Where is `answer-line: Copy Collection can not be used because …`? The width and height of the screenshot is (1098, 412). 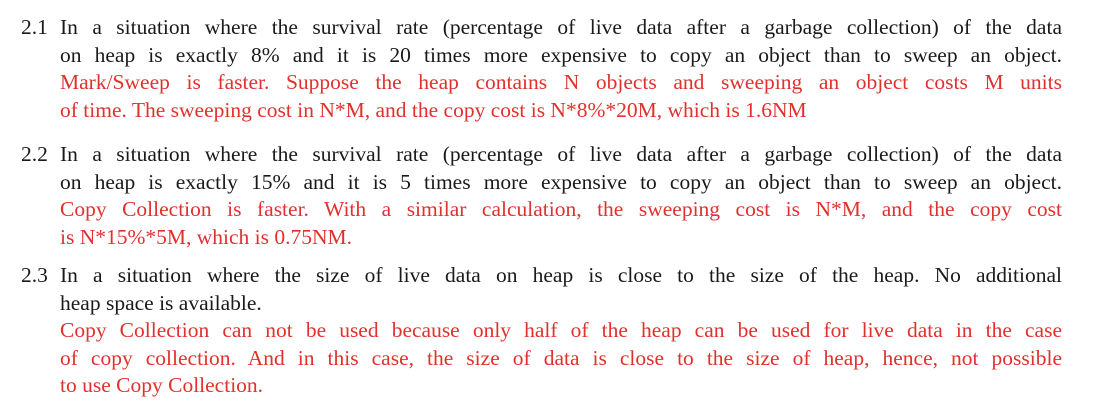
answer-line: Copy Collection can not be used because … is located at coordinates (561, 330).